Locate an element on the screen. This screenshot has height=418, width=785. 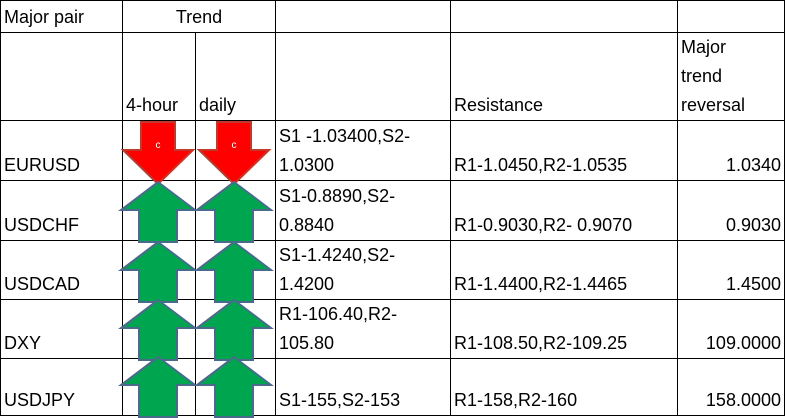
text-line: Major is located at coordinates (704, 47).